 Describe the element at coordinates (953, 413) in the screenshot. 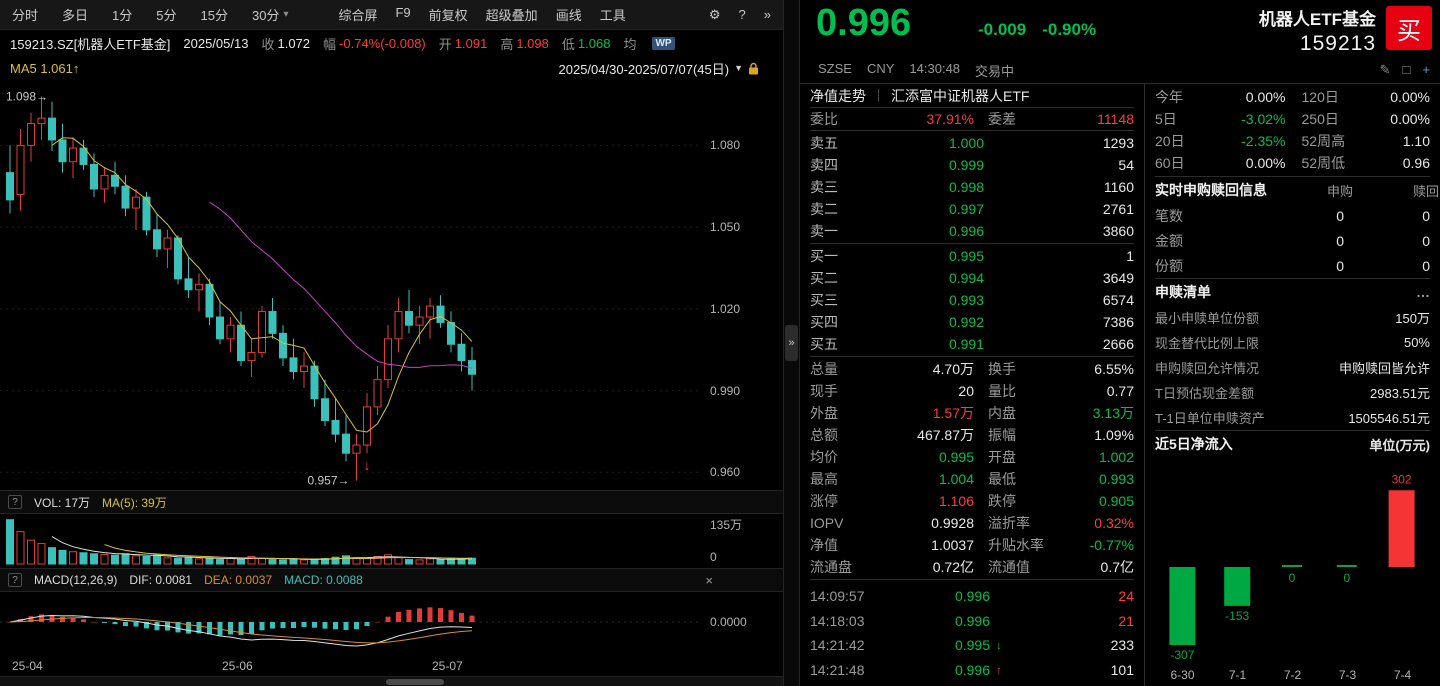

I see `stat-value: 1.57万` at that location.